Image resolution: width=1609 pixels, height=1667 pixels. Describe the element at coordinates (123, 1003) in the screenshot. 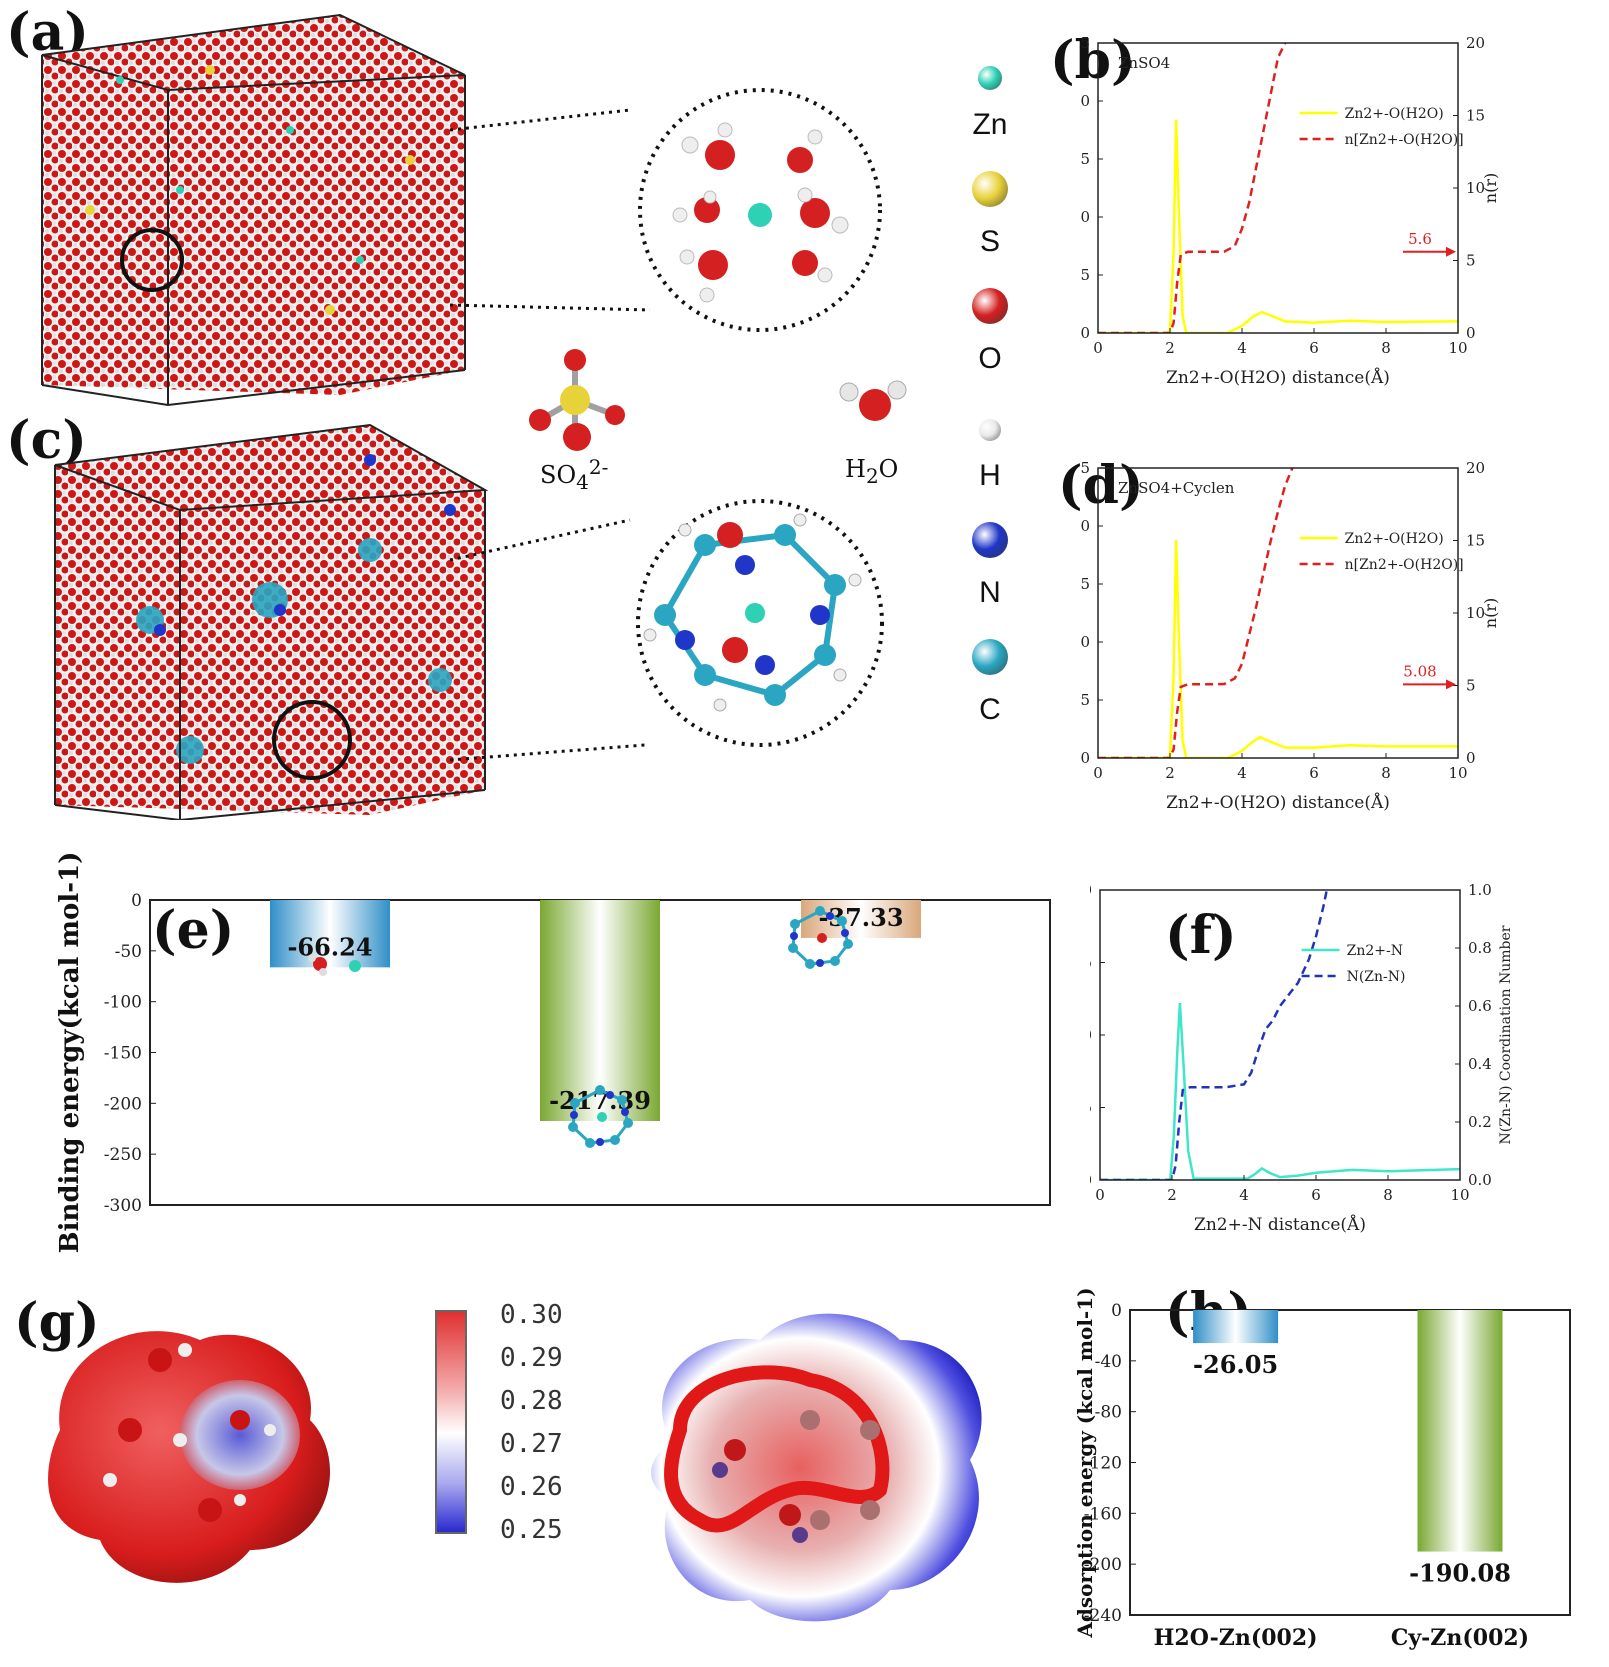

I see `y-tick-label: -100` at that location.